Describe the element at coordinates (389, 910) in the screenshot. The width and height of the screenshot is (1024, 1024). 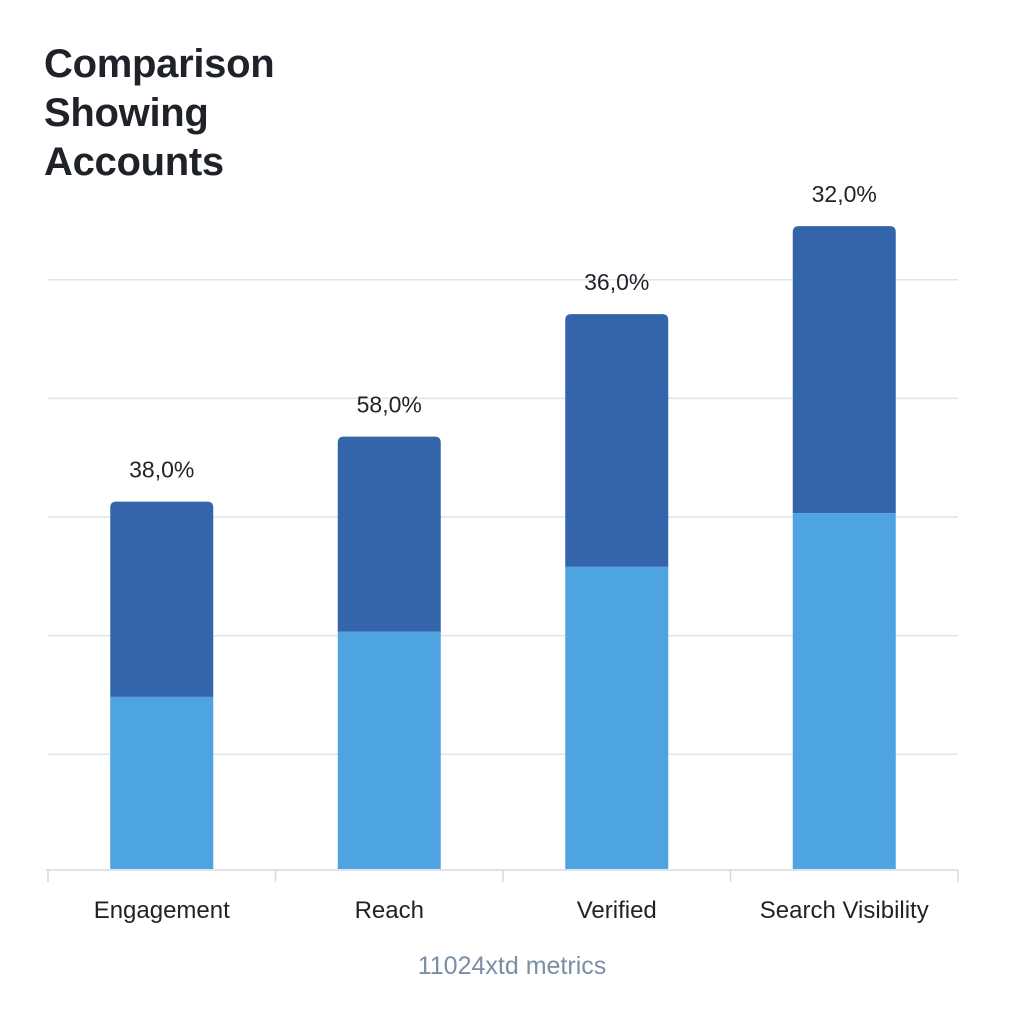
I see `category-label-1: Reach` at that location.